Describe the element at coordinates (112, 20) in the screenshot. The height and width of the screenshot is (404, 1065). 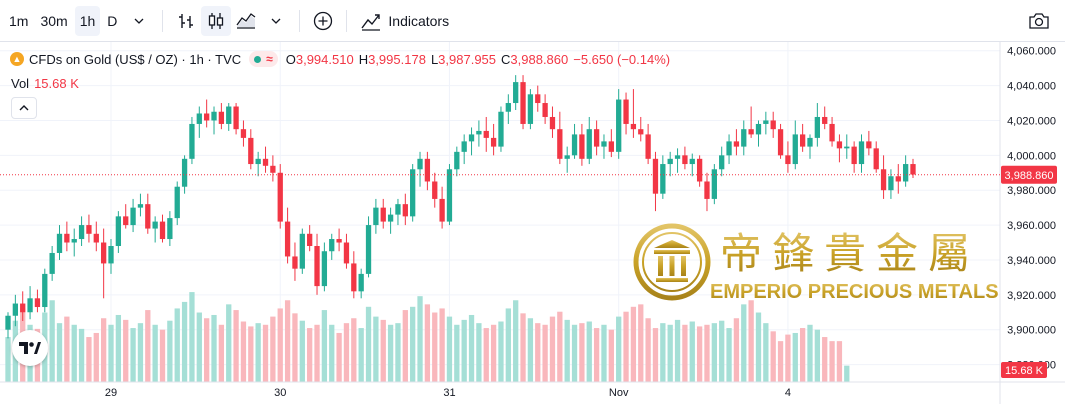
I see `interval-d: D` at that location.